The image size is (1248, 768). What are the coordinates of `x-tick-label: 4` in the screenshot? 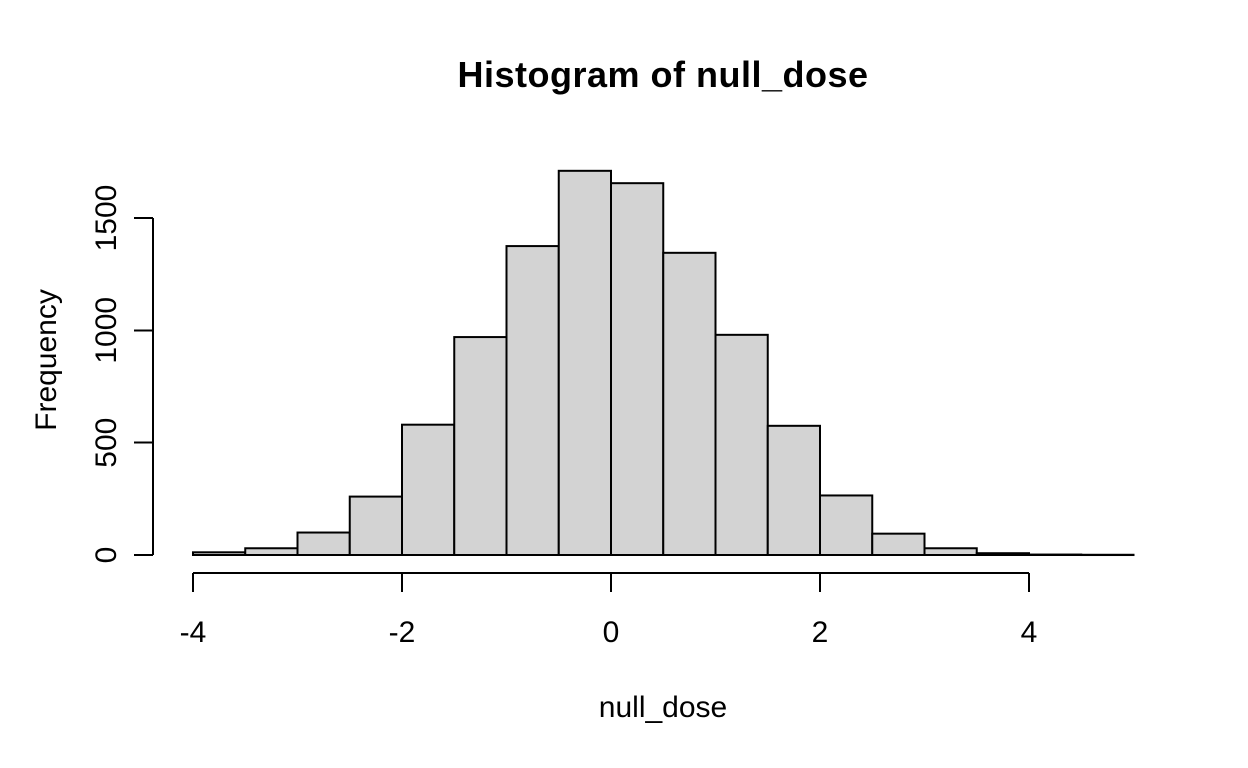 It's located at (1029, 632).